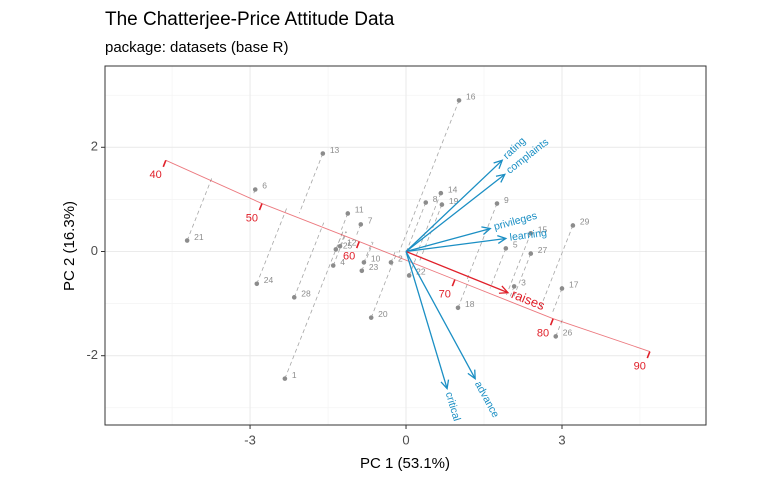  Describe the element at coordinates (400, 259) in the screenshot. I see `observation-label: 2` at that location.